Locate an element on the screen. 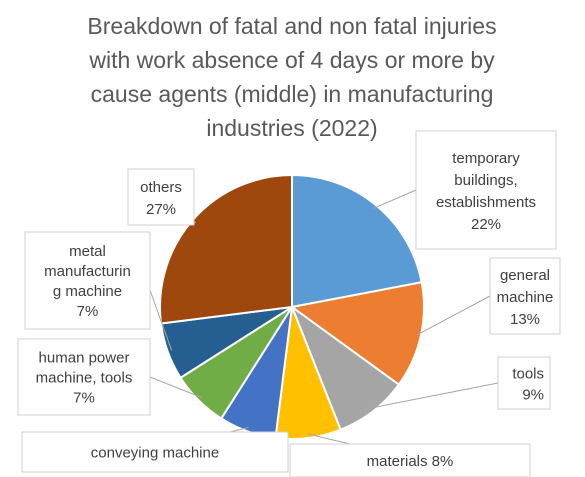 This screenshot has height=477, width=585. data-label-temporary-buildings-establishments: temporary buildings, establishments 22% is located at coordinates (486, 190).